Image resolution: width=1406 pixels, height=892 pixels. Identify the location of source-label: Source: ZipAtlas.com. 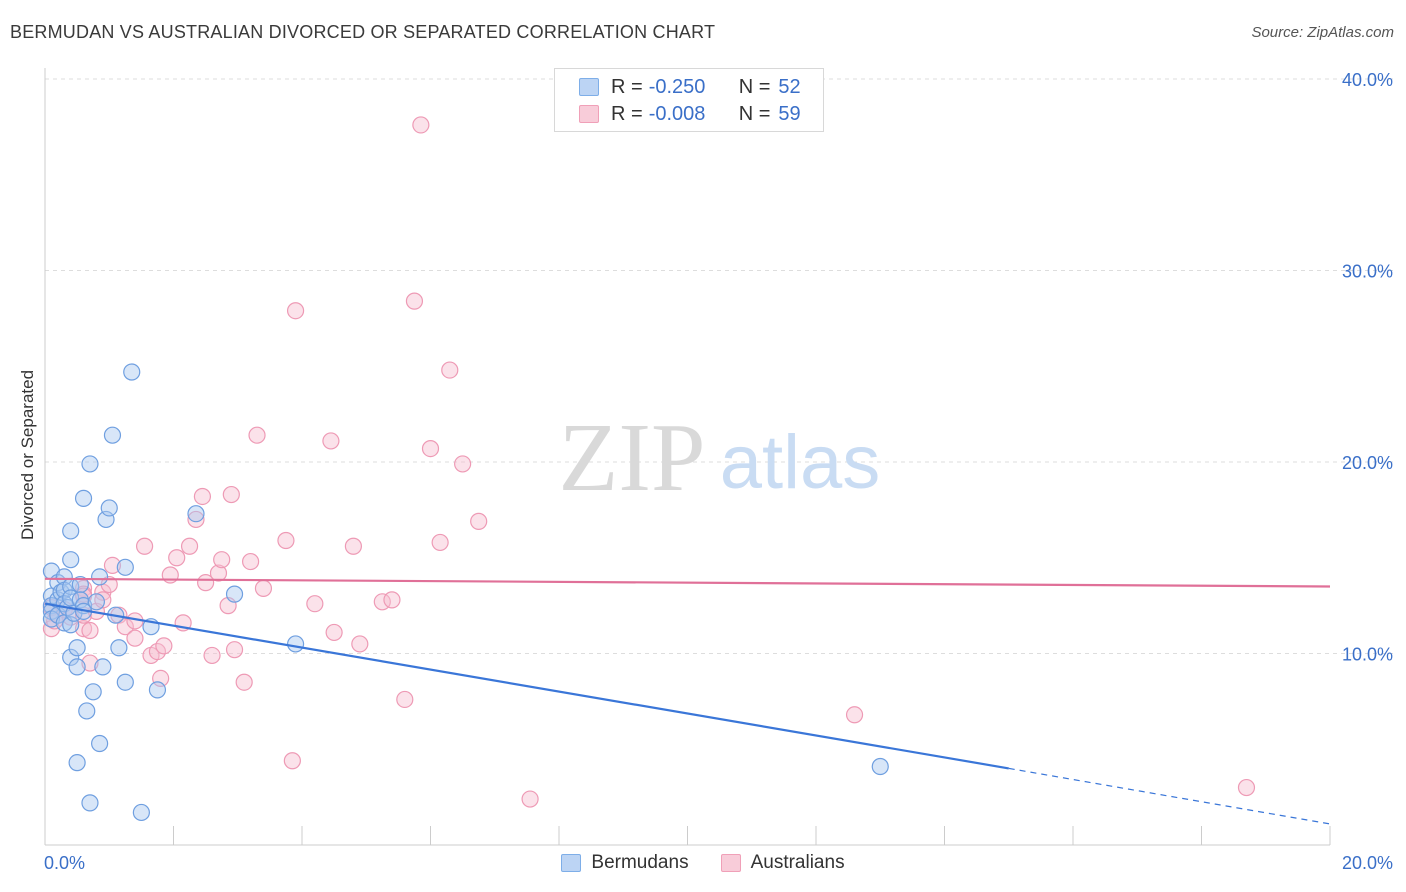
(1322, 32).